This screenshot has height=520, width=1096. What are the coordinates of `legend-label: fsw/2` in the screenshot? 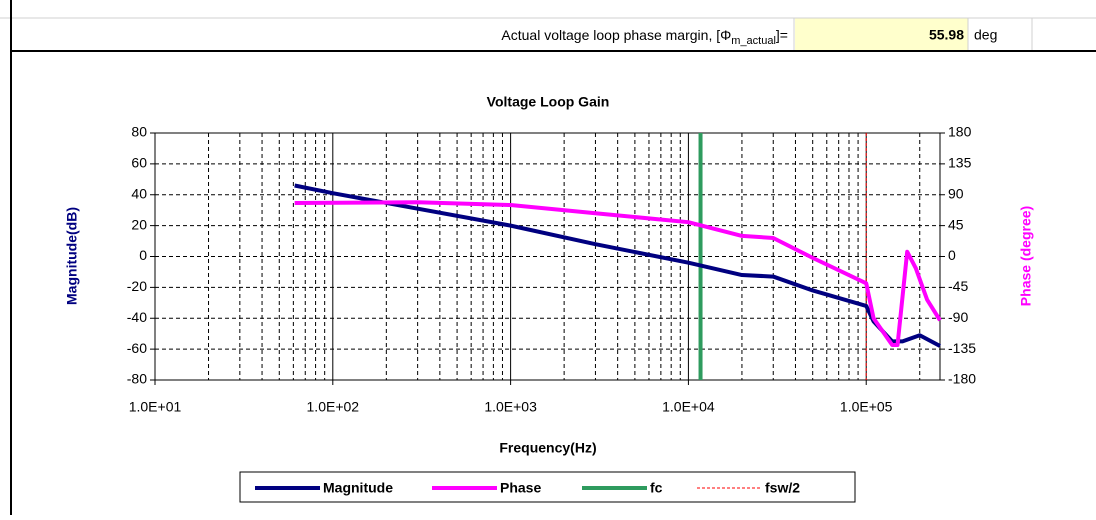 It's located at (782, 488).